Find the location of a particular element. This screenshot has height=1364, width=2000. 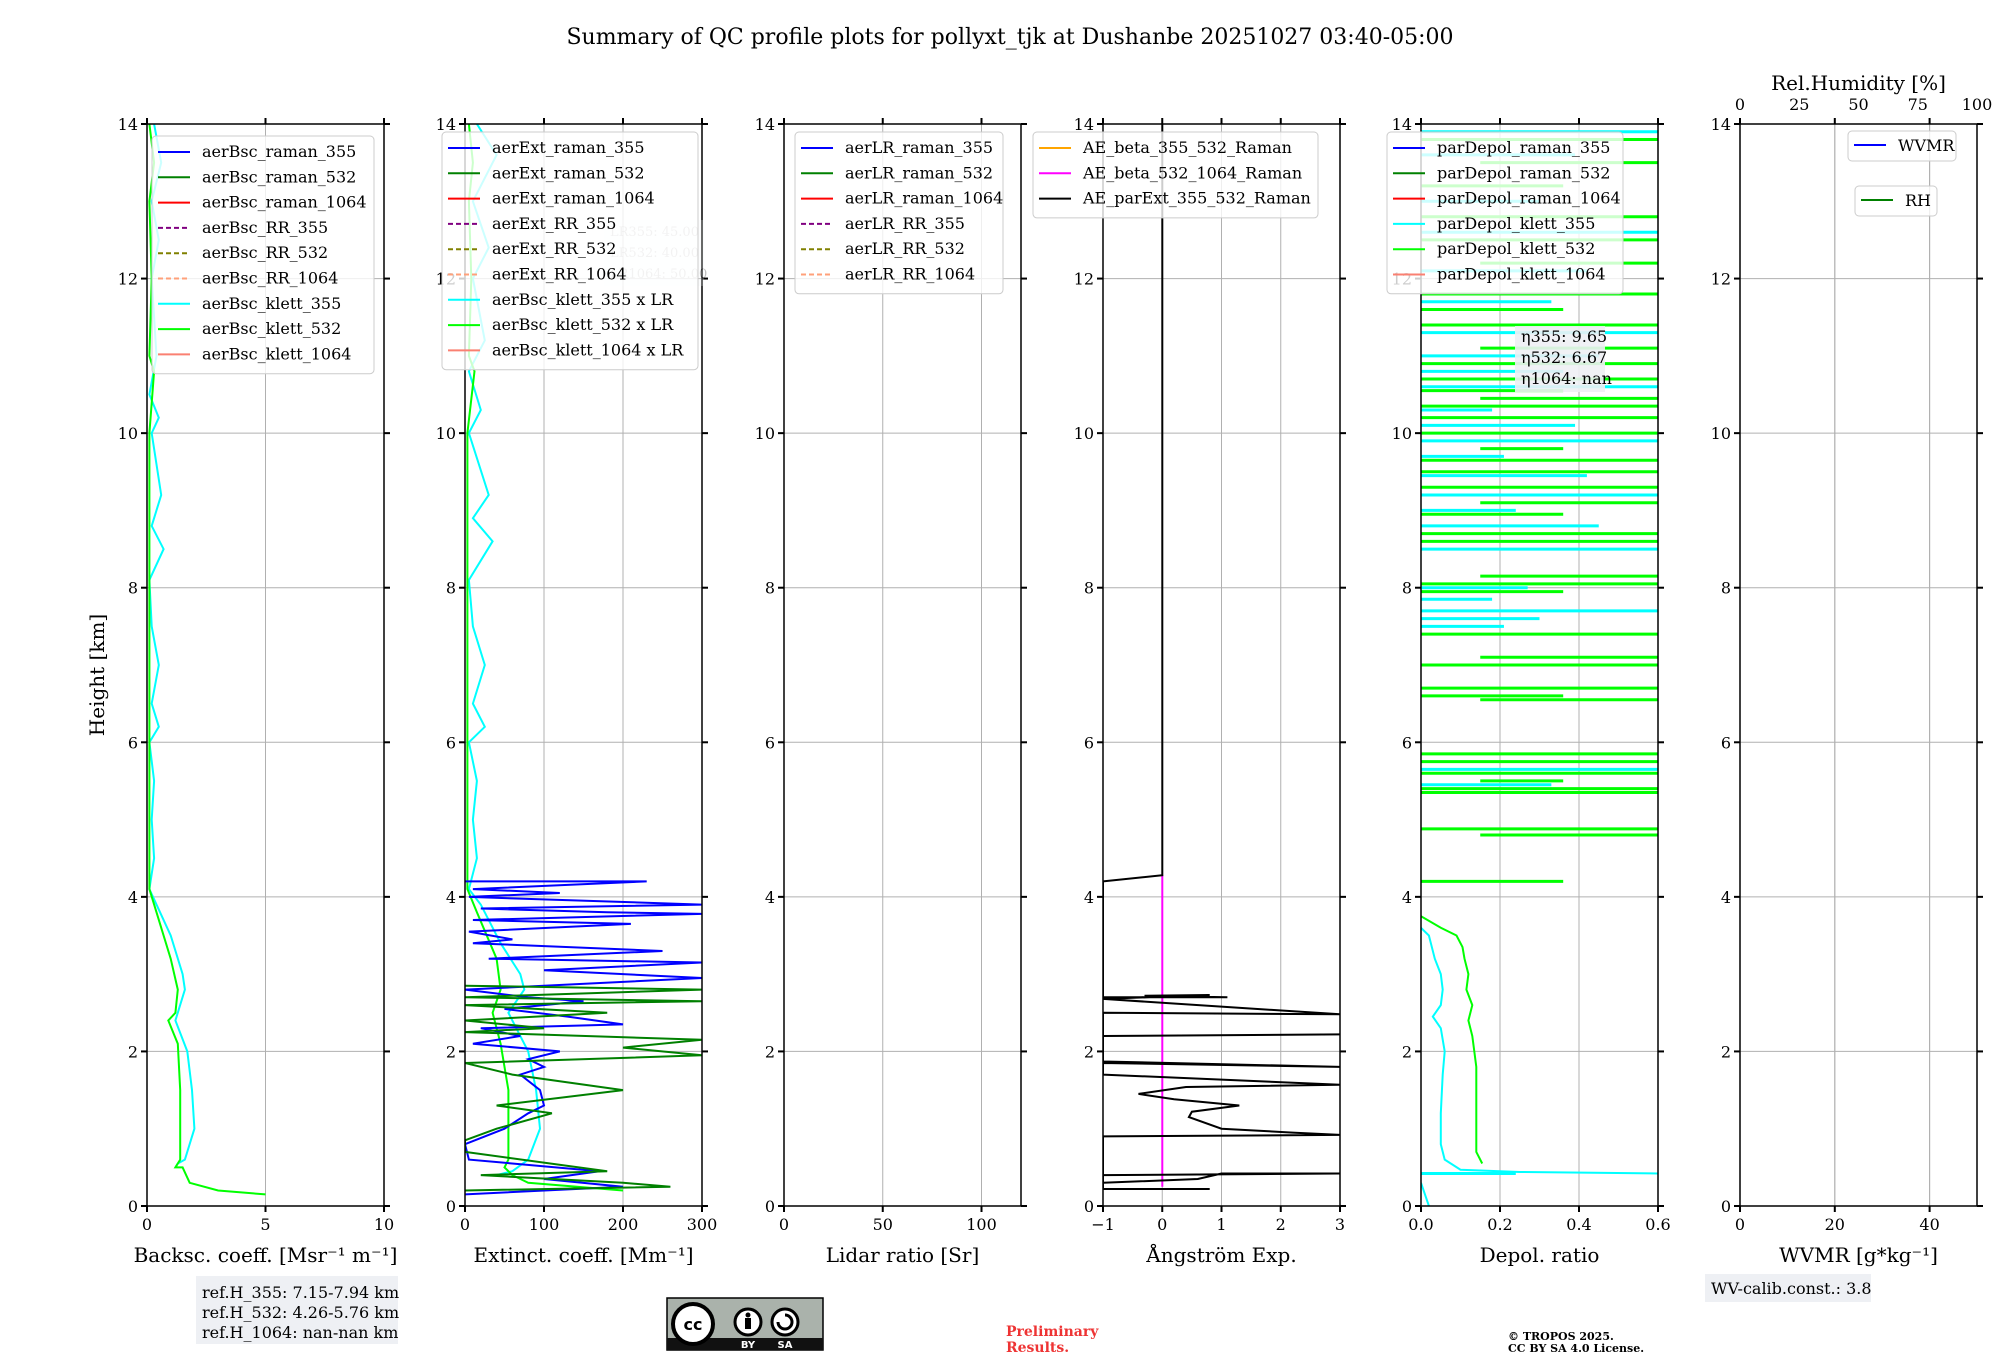

legend-label: parDepol_raman_1064 is located at coordinates (1529, 198).